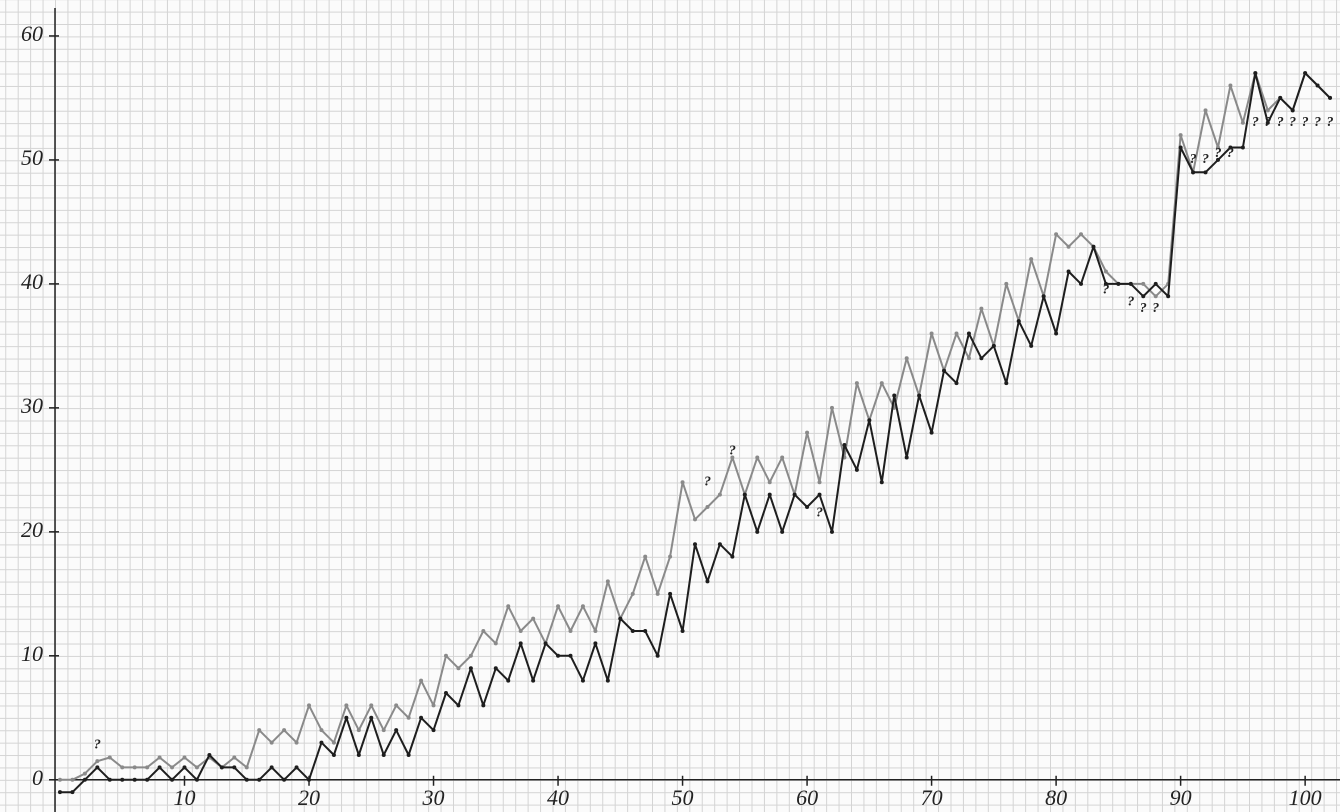  Describe the element at coordinates (31, 405) in the screenshot. I see `y-tick-label: 30` at that location.